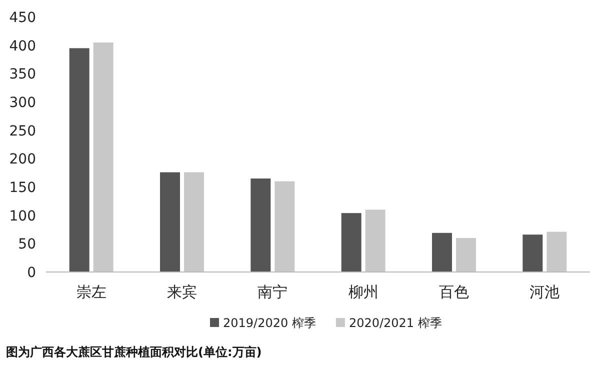 This screenshot has height=366, width=600. What do you see at coordinates (363, 292) in the screenshot?
I see `x-tick-label: 柳州` at bounding box center [363, 292].